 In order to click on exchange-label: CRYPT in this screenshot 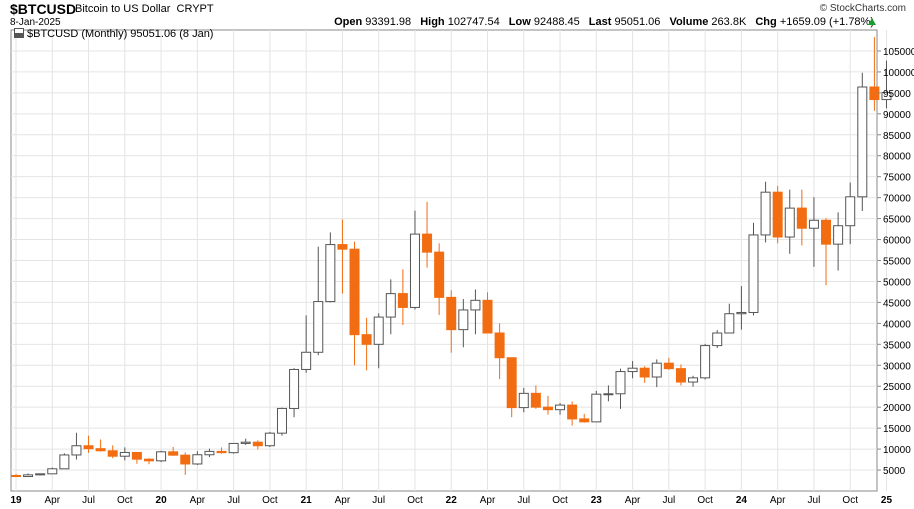, I will do `click(195, 9)`.